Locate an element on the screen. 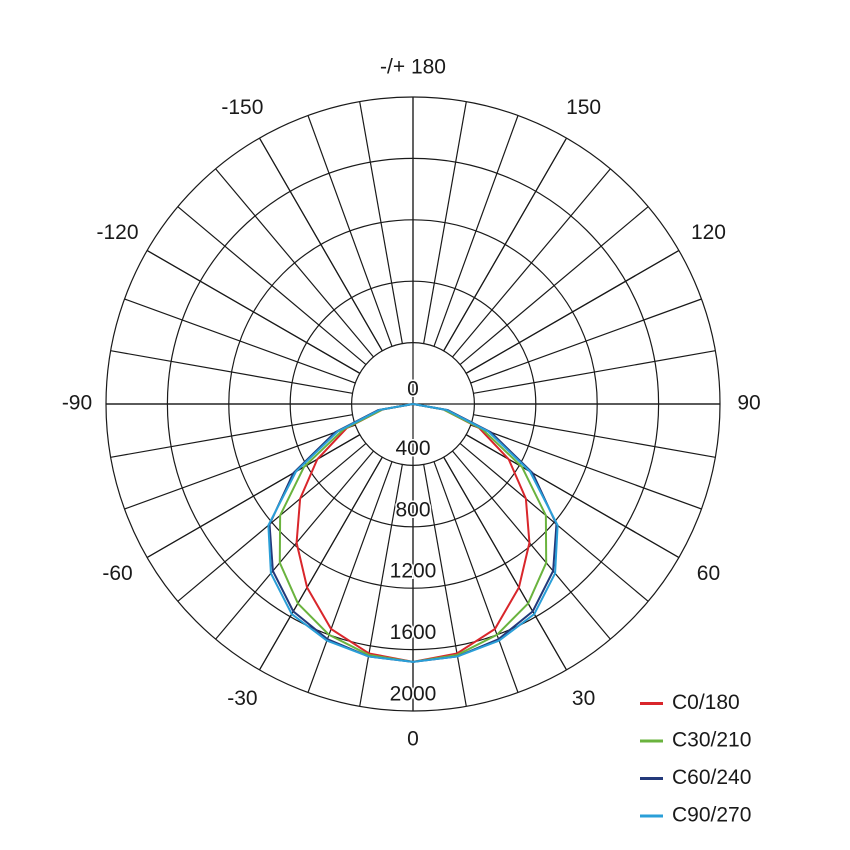 The height and width of the screenshot is (850, 850). r-tick-label: 800 is located at coordinates (412, 509).